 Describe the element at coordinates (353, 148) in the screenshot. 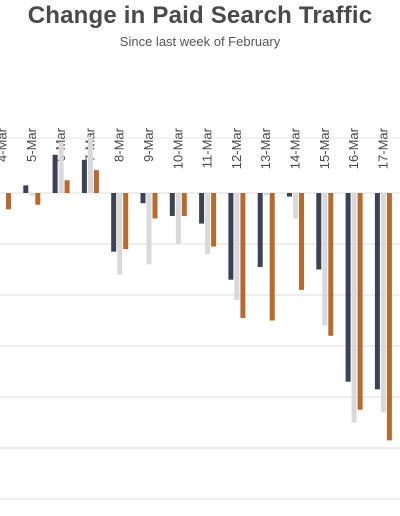

I see `x-tick-label: 16-Mar` at that location.